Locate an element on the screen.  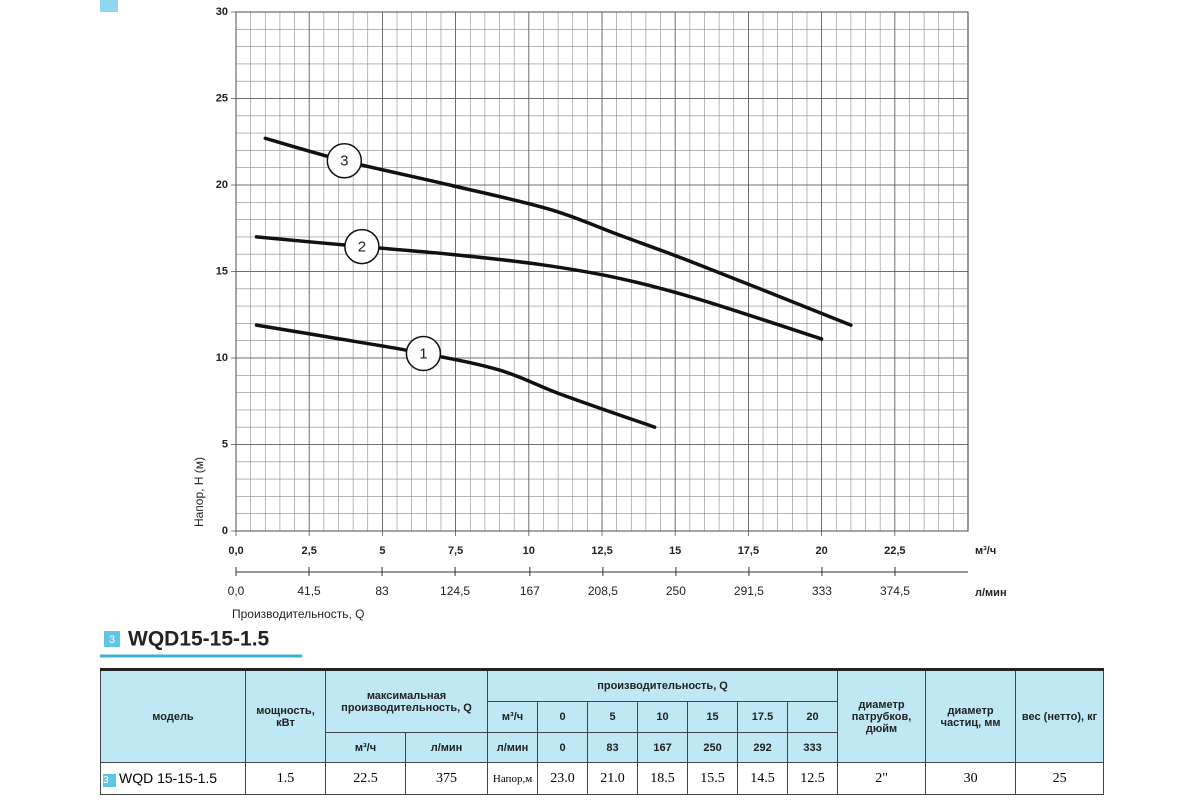
x2-unit: л/мин is located at coordinates (991, 593).